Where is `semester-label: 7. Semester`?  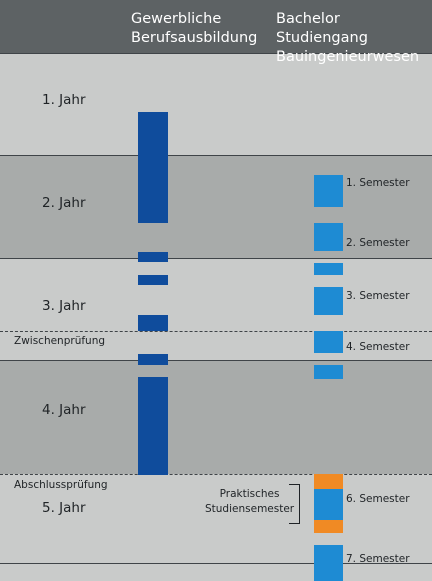 semester-label: 7. Semester is located at coordinates (378, 559).